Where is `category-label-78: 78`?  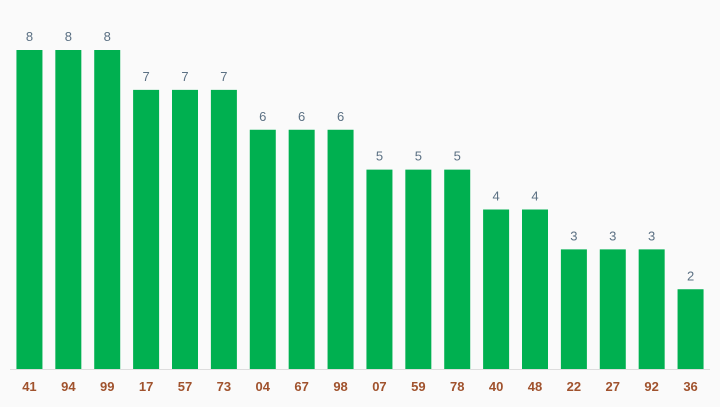
category-label-78: 78 is located at coordinates (457, 386).